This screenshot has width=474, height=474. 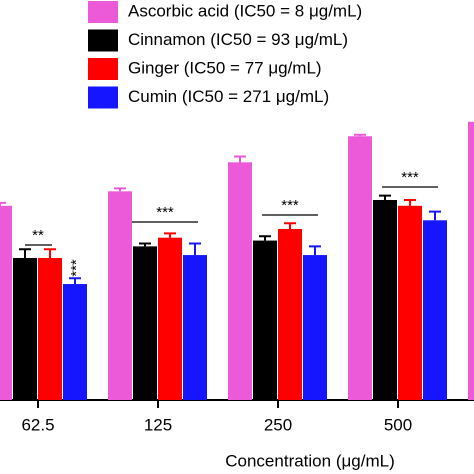 What do you see at coordinates (278, 424) in the screenshot?
I see `x-tick-label: 250` at bounding box center [278, 424].